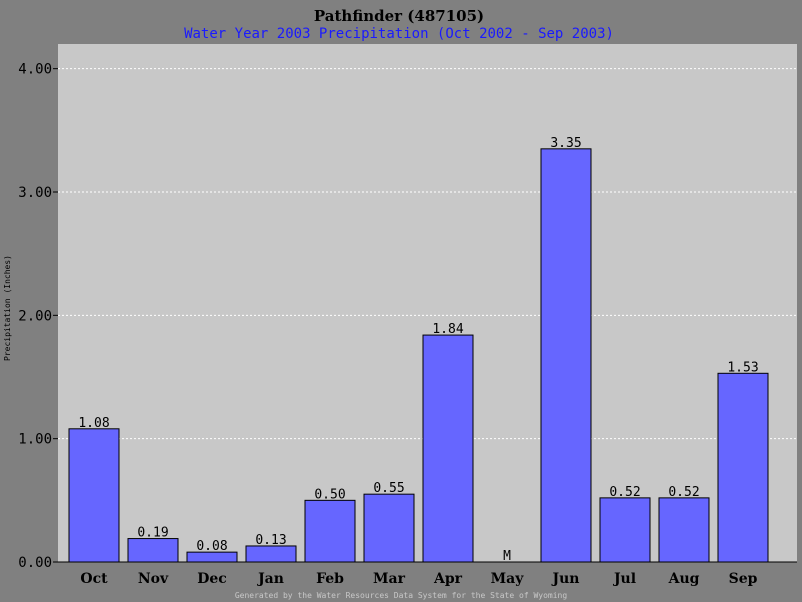 This screenshot has width=802, height=602. What do you see at coordinates (565, 143) in the screenshot?
I see `value-label-jun: 3.35` at bounding box center [565, 143].